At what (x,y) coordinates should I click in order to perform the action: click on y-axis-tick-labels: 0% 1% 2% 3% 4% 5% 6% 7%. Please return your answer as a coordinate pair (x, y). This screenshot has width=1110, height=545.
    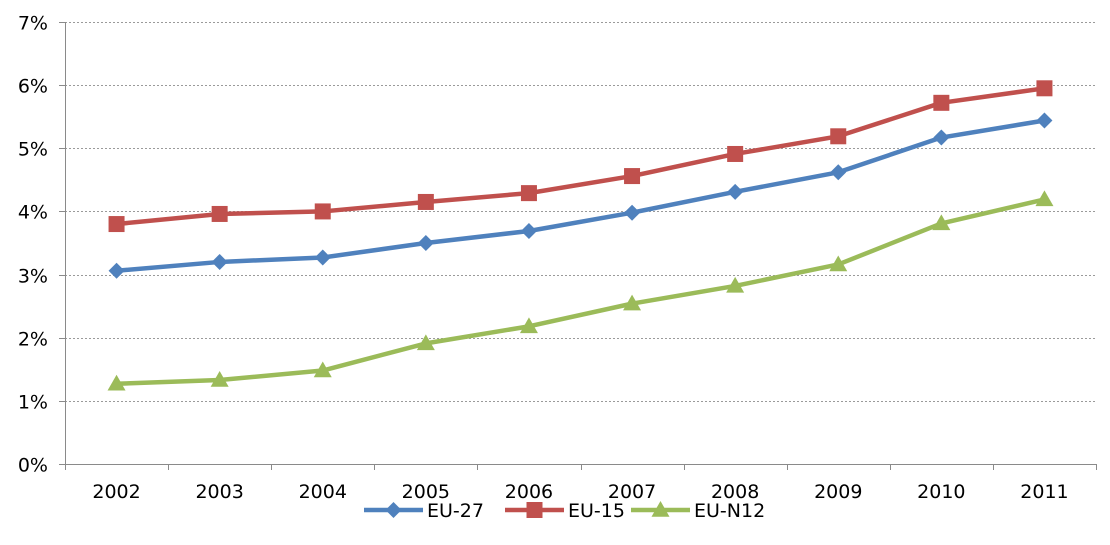
    Looking at the image, I should click on (33, 245).